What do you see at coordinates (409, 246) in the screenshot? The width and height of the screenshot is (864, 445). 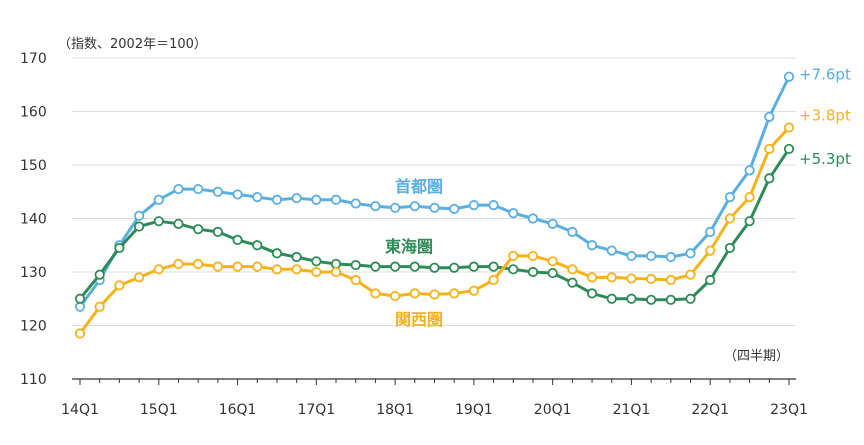 I see `series-label: 東海圏` at bounding box center [409, 246].